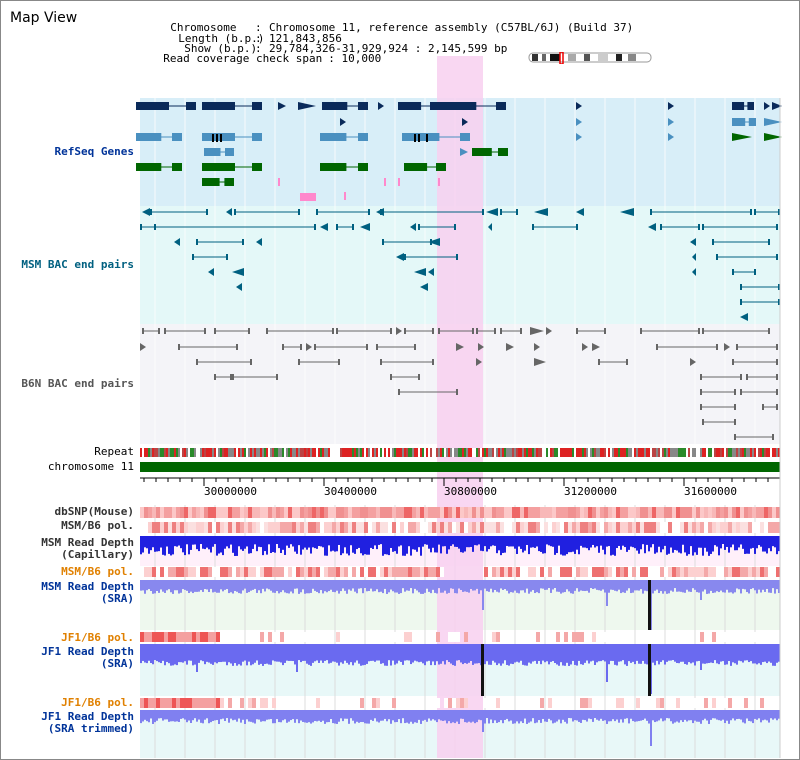 The height and width of the screenshot is (760, 800). I want to click on track-label-msm-depth-cap: MSM Read Depth (Capillary), so click(87, 549).